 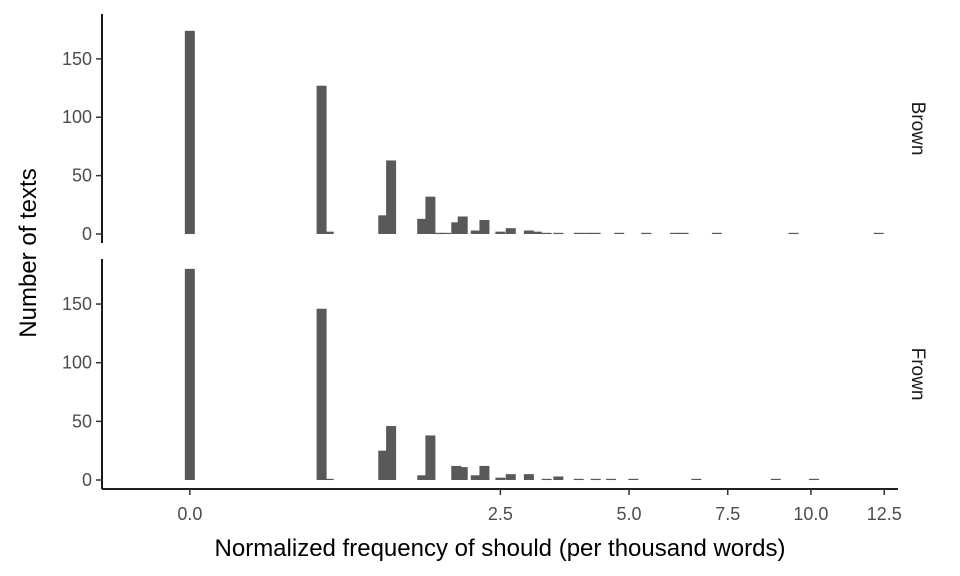 I want to click on x-tick-label: 0.0, so click(x=189, y=514).